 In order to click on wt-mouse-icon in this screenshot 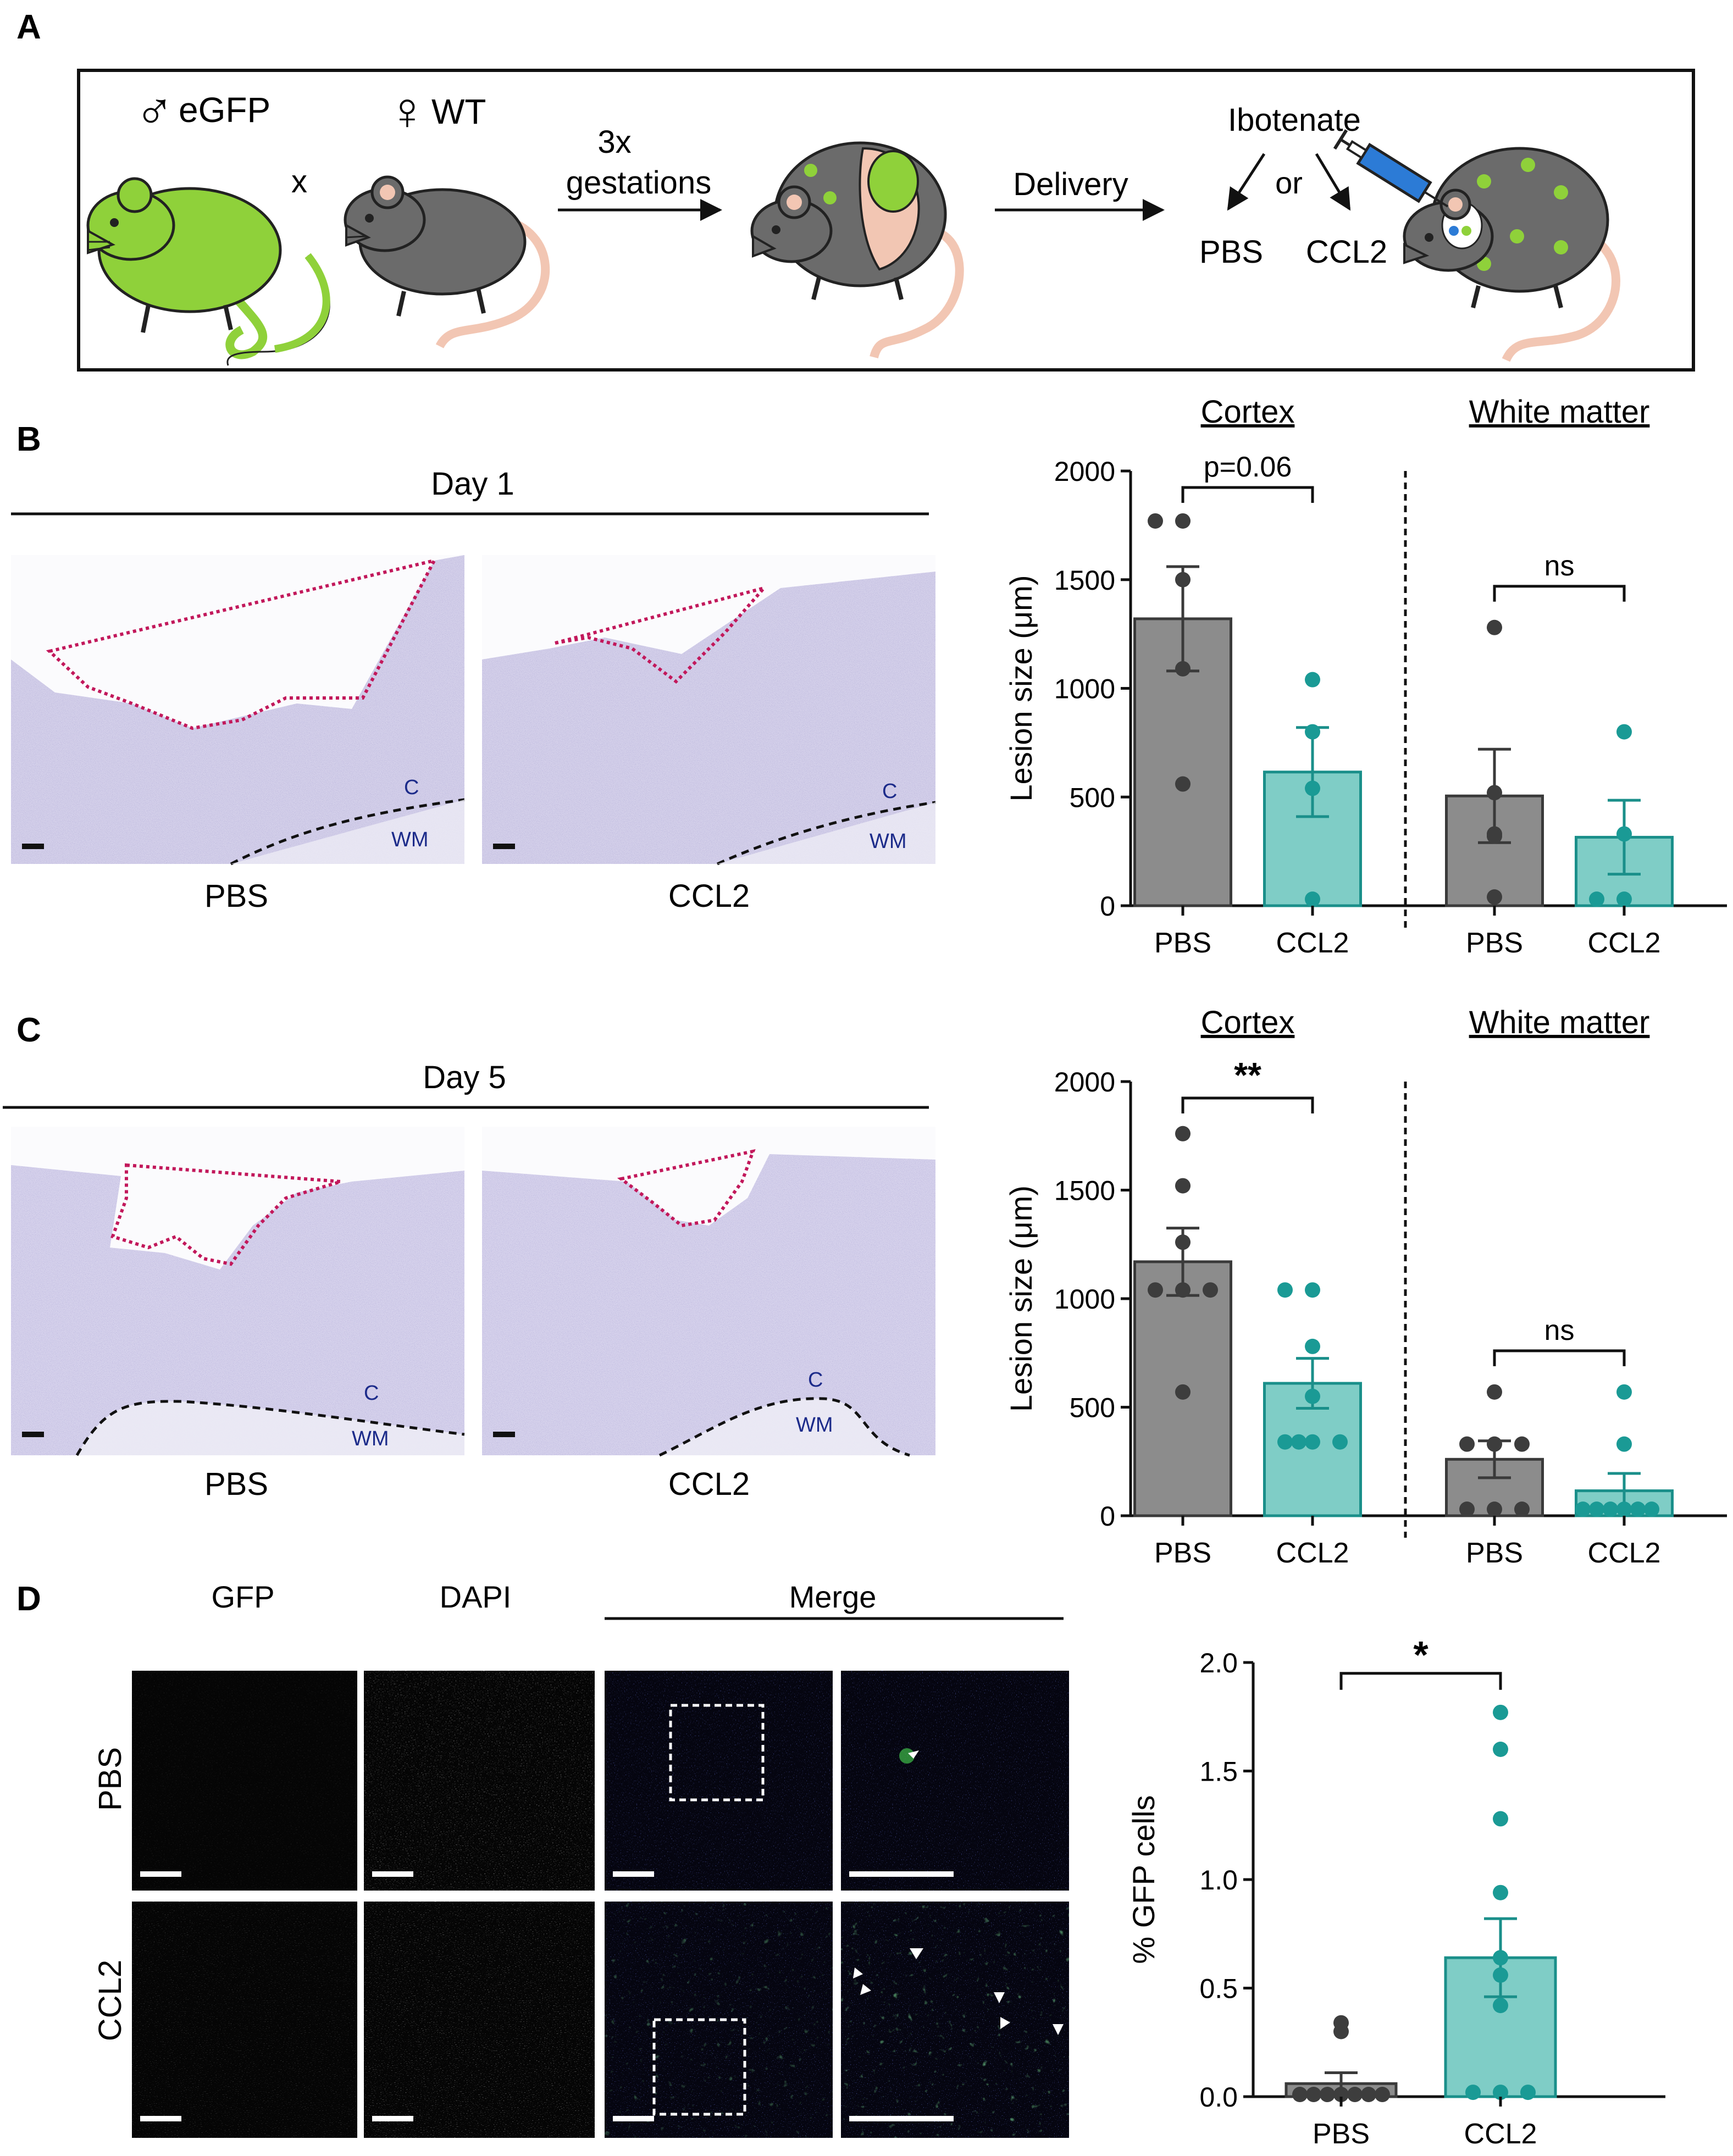, I will do `click(447, 262)`.